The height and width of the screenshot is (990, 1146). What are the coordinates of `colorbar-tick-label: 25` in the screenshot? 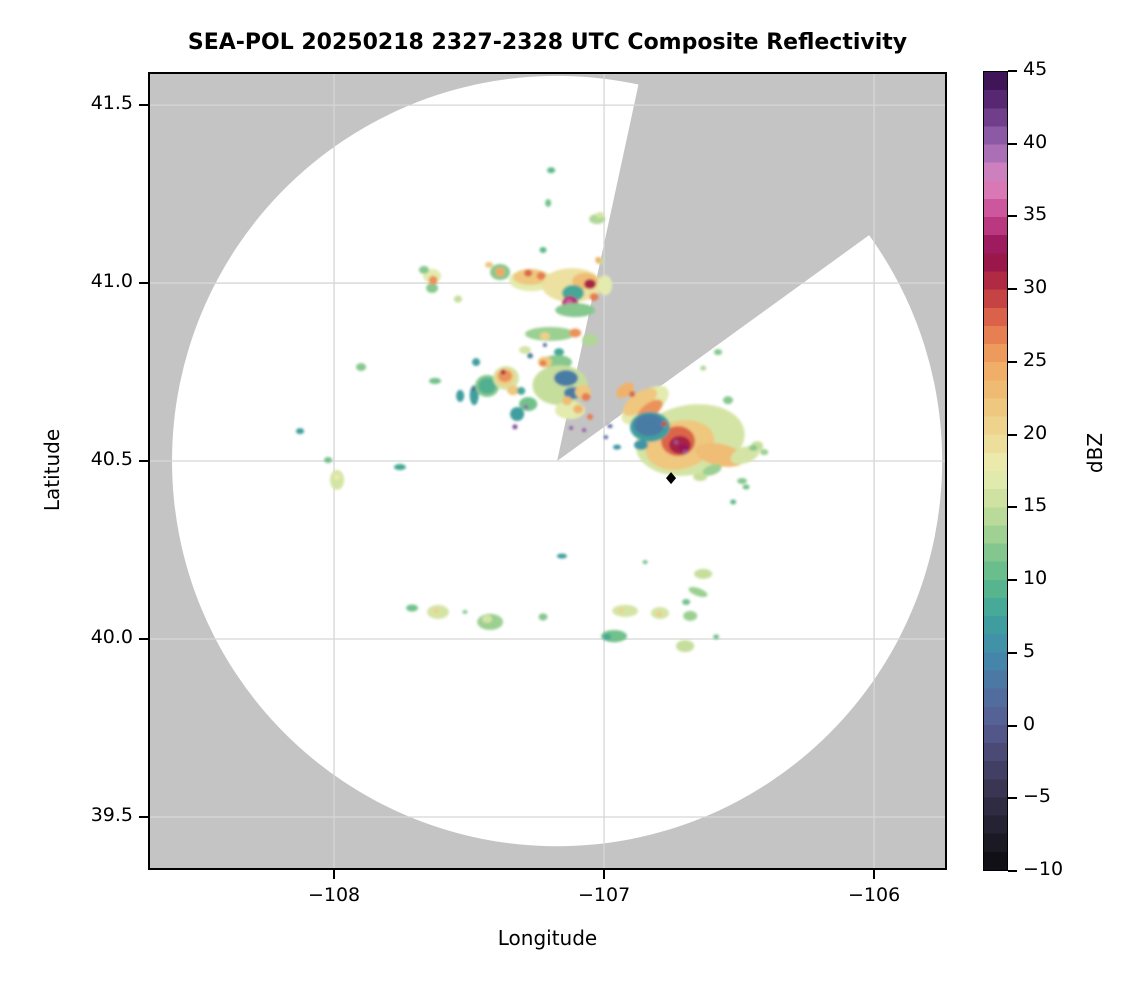 It's located at (1035, 359).